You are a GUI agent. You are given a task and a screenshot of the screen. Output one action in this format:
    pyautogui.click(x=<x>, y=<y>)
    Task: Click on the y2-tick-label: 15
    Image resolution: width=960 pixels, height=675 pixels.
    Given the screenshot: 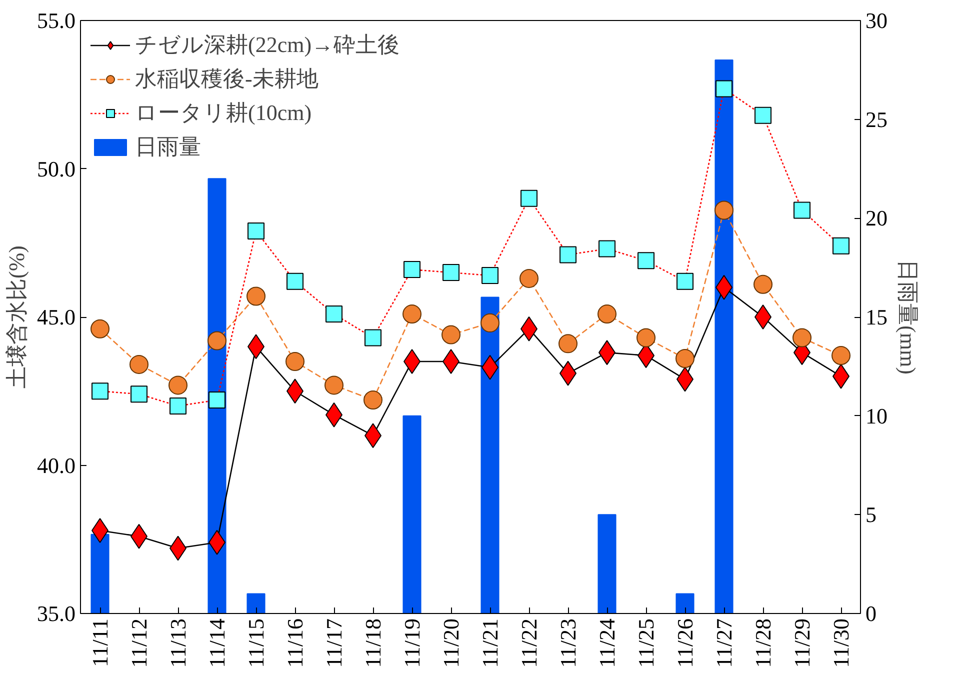 What is the action you would take?
    pyautogui.click(x=877, y=317)
    